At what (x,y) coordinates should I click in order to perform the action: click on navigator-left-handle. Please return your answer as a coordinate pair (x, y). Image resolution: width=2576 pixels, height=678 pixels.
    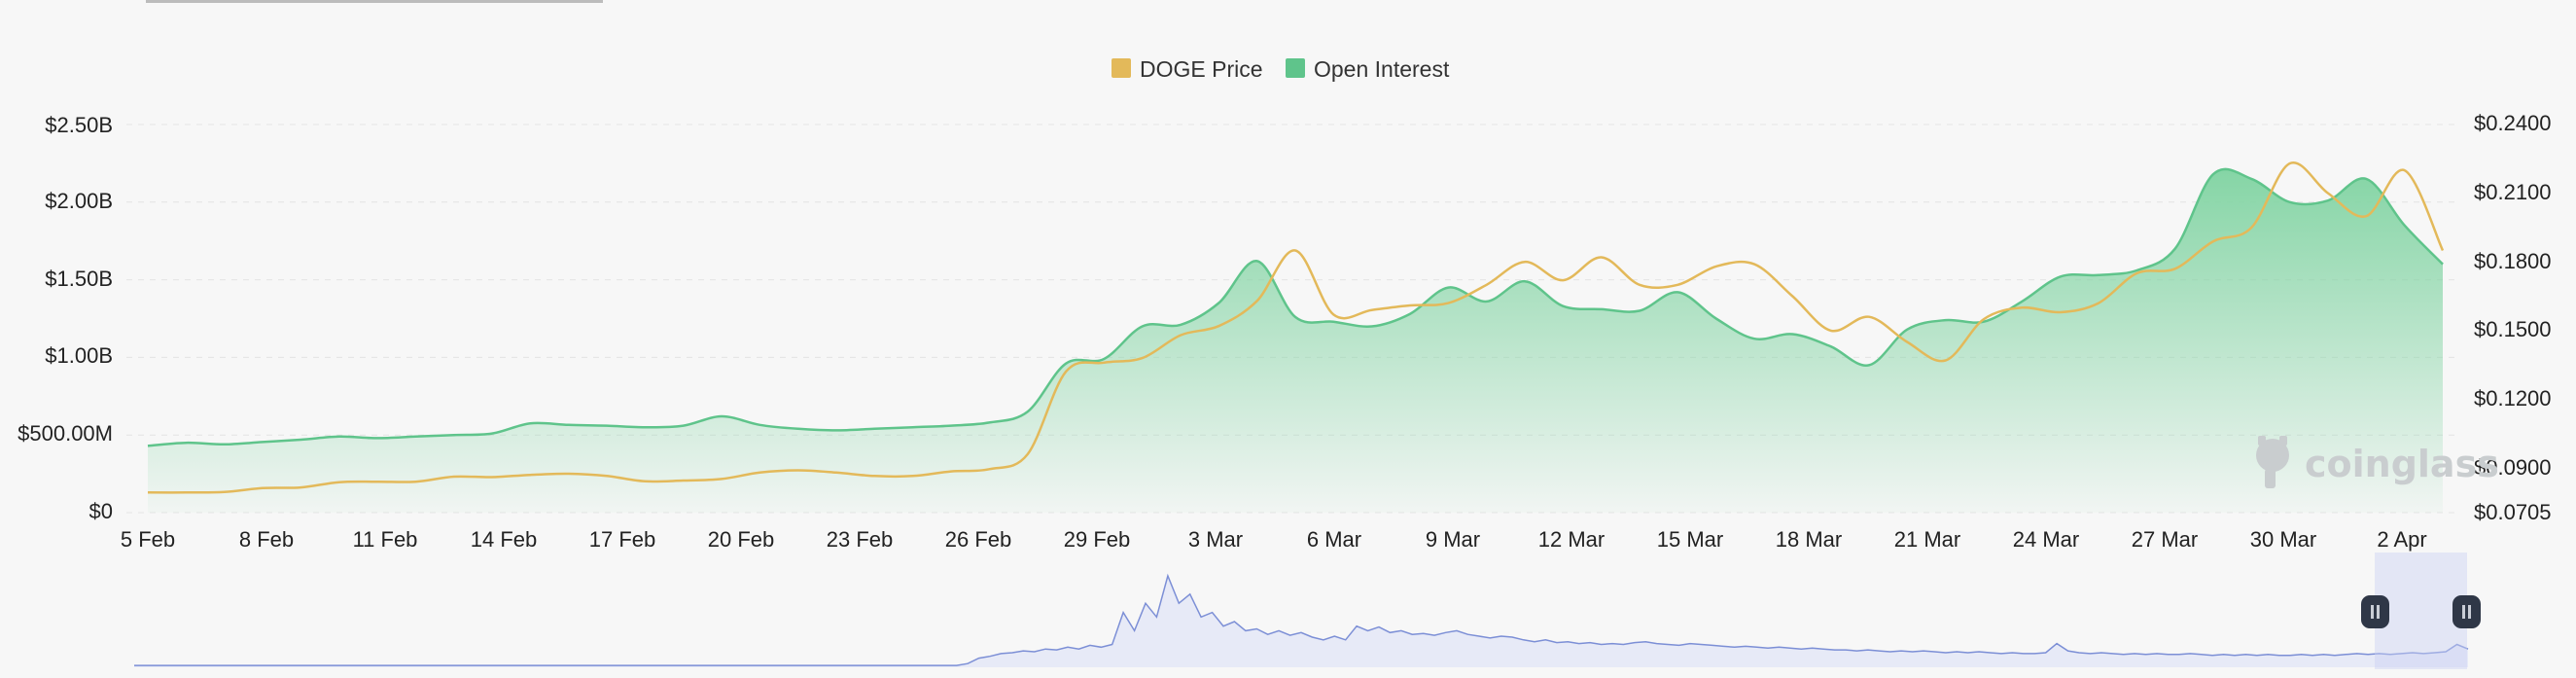
    Looking at the image, I should click on (2375, 612).